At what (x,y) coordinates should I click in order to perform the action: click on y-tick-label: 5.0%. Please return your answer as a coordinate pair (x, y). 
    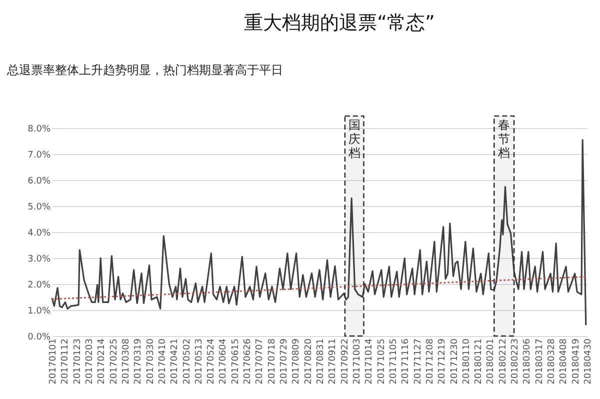
    Looking at the image, I should click on (39, 207).